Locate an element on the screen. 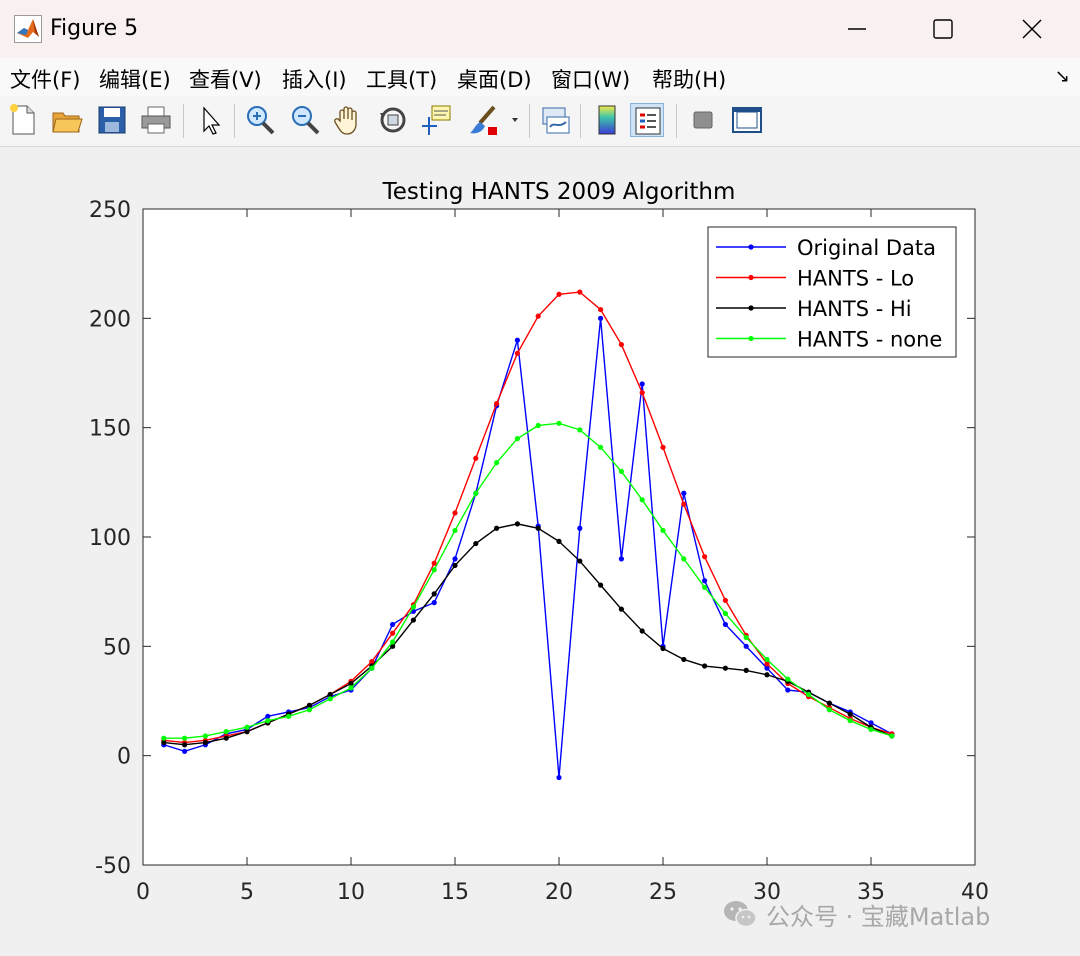  save-icon is located at coordinates (112, 120).